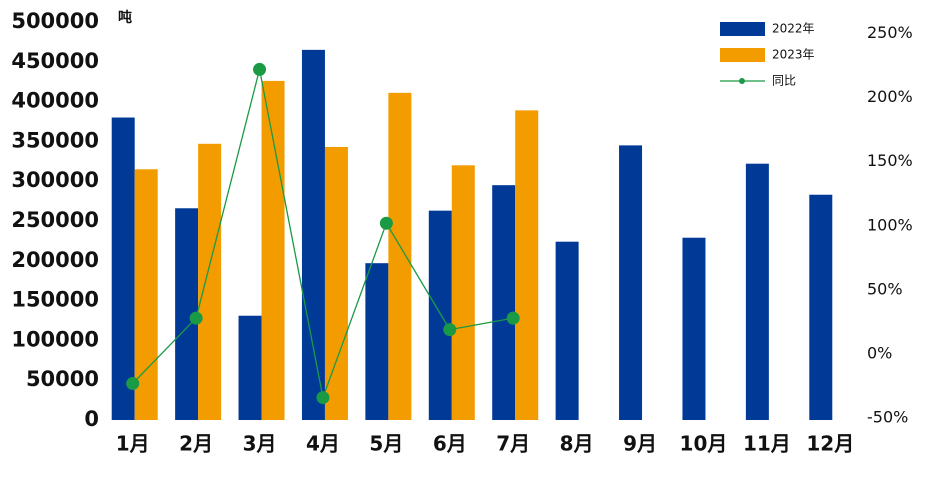  What do you see at coordinates (742, 81) in the screenshot?
I see `legend-dot` at bounding box center [742, 81].